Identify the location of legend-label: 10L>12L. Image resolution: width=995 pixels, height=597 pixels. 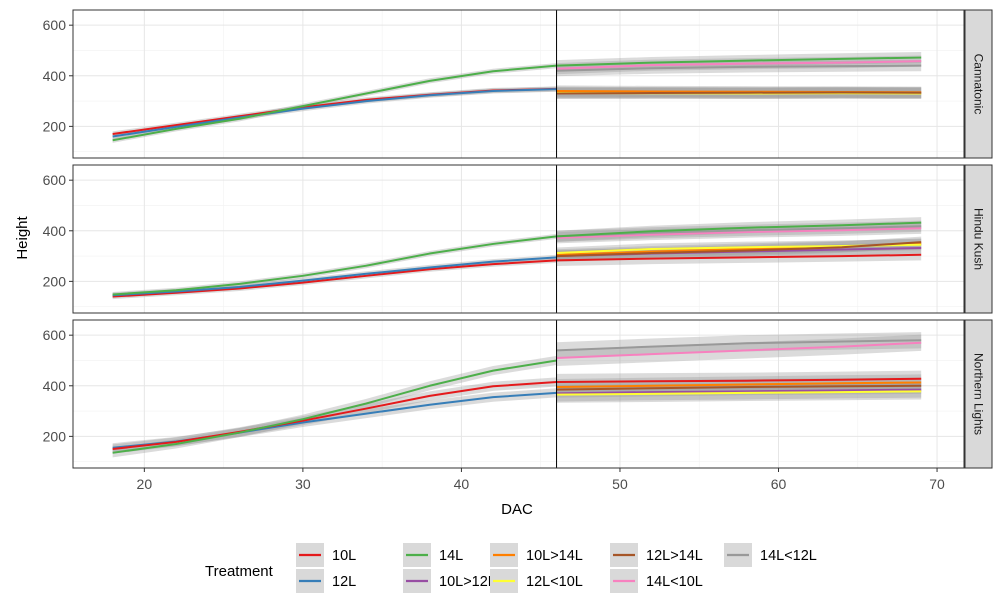
(467, 582).